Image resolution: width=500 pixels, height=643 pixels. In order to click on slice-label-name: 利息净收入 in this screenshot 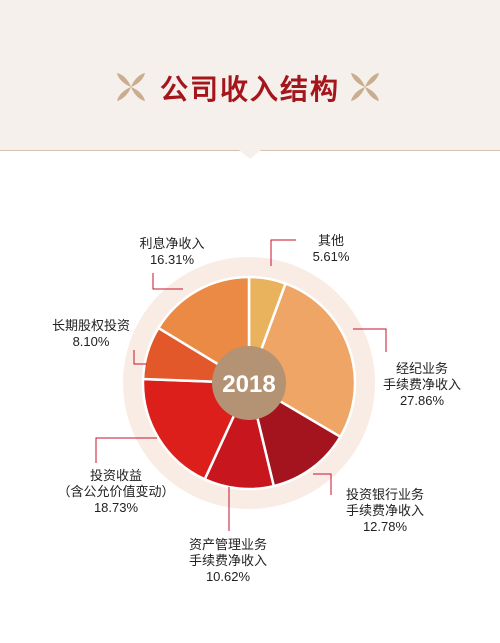, I will do `click(172, 243)`.